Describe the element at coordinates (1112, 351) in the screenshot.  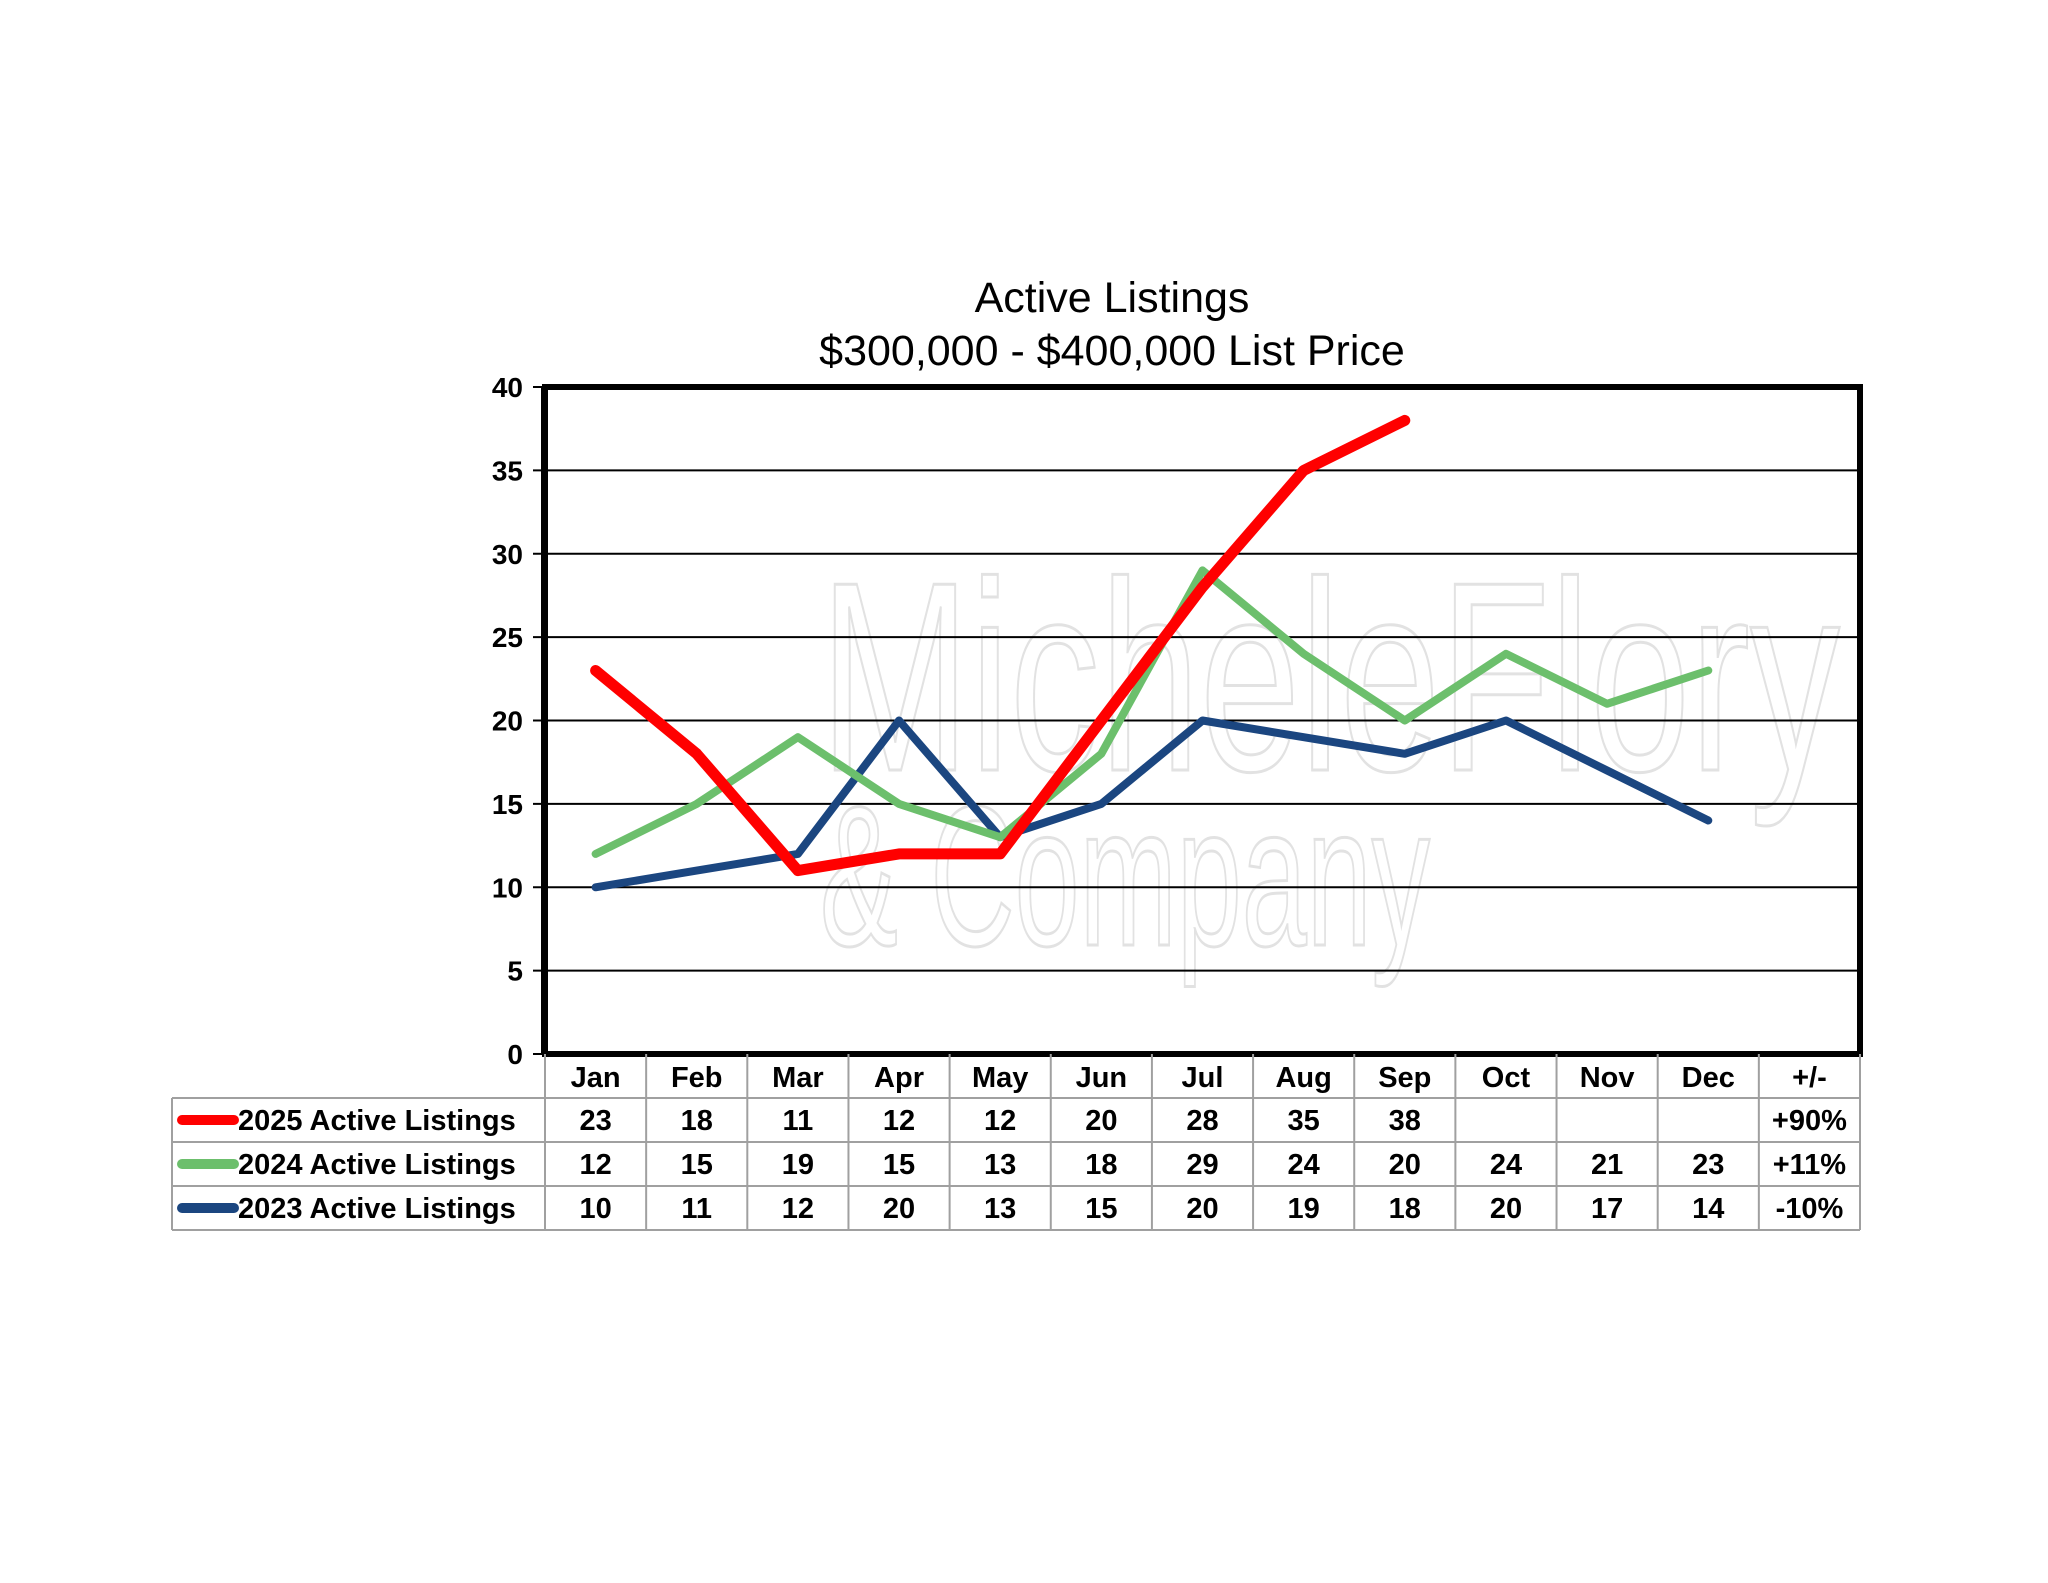
I see `chart-subtitle: $300,000 - $400,000 List Price` at that location.